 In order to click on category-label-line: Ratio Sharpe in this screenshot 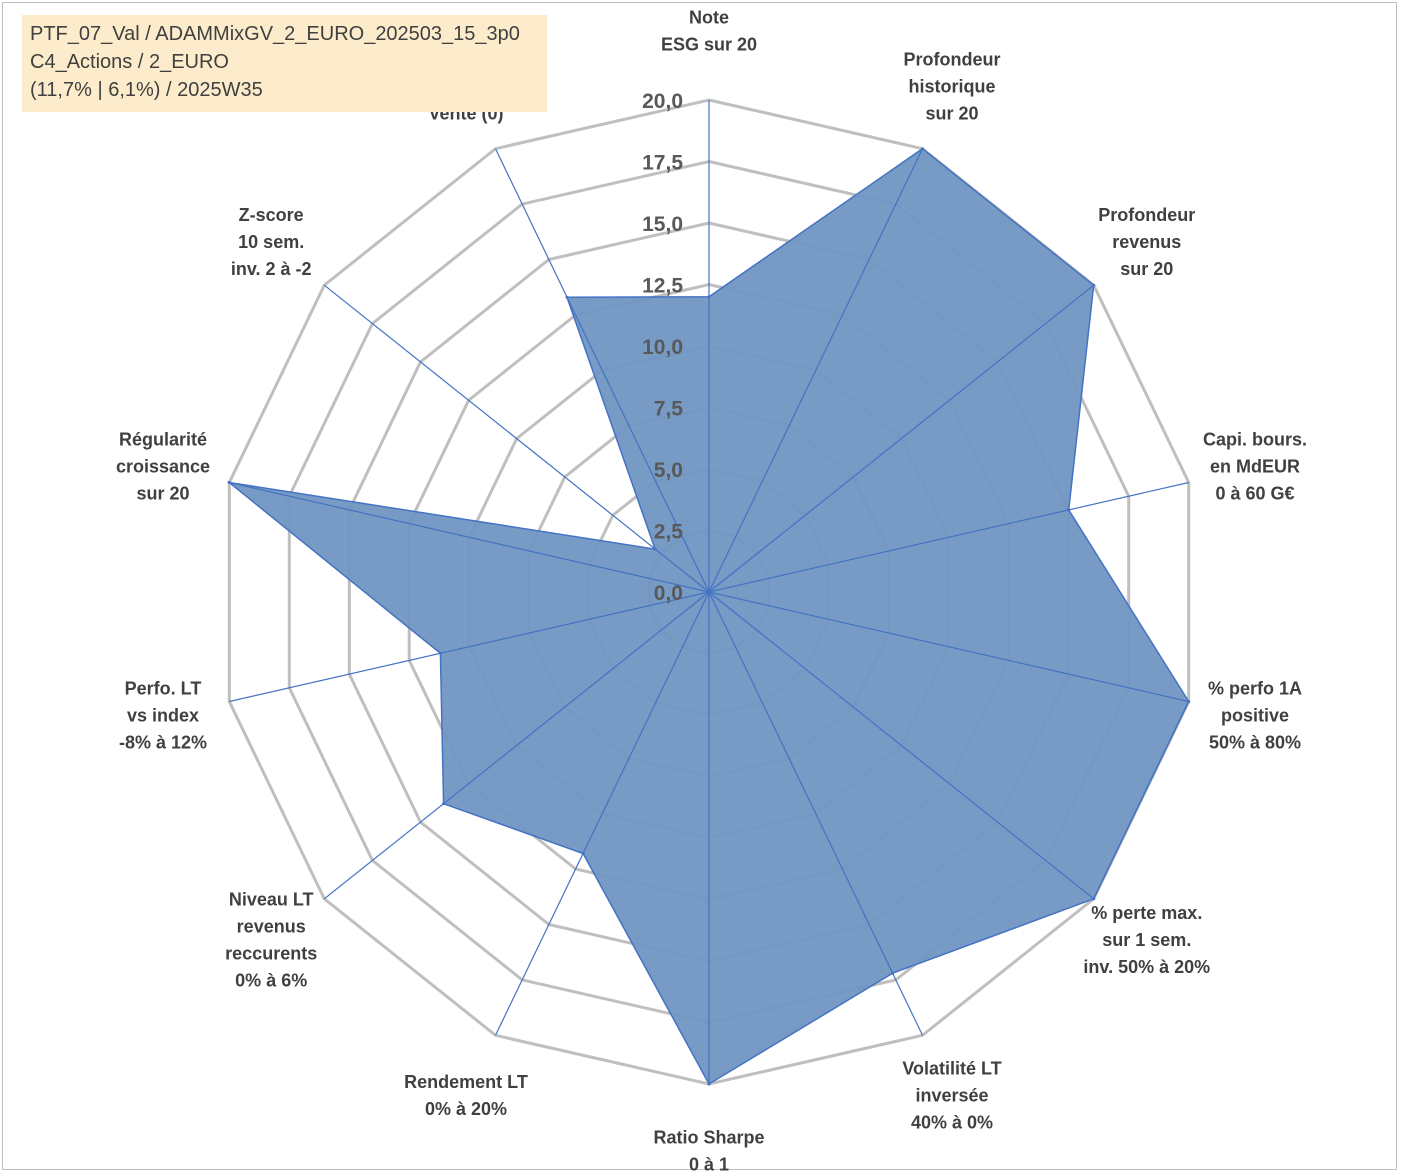, I will do `click(708, 1137)`.